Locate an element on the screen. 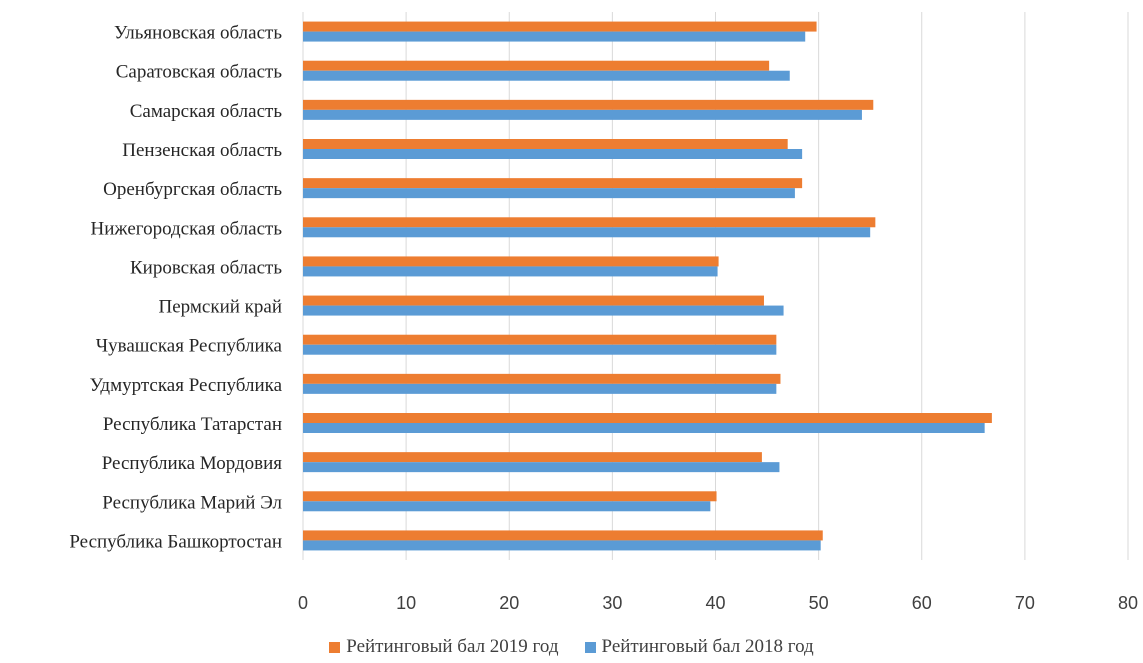 The width and height of the screenshot is (1143, 663). legend-item-2019: Рейтинговый бал 2019 год is located at coordinates (444, 647).